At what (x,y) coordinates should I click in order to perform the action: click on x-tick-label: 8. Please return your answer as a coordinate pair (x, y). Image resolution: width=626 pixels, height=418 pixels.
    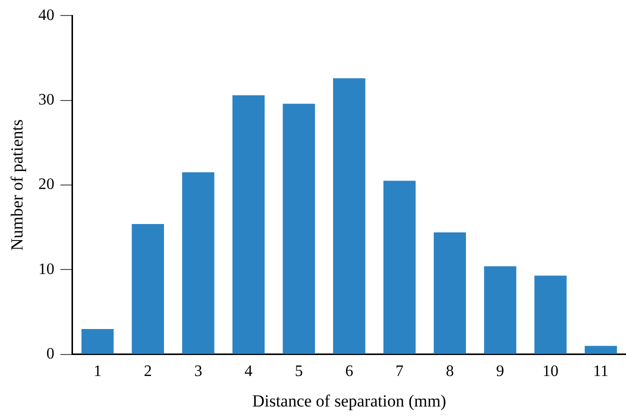
    Looking at the image, I should click on (450, 371).